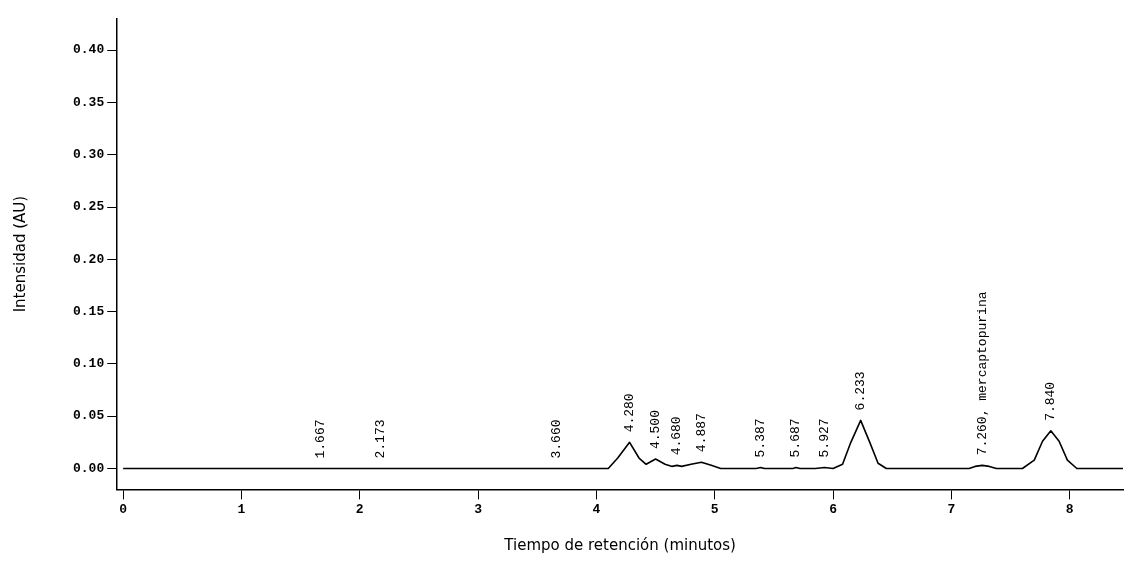 This screenshot has height=567, width=1135. I want to click on x-tick-label: 3, so click(478, 510).